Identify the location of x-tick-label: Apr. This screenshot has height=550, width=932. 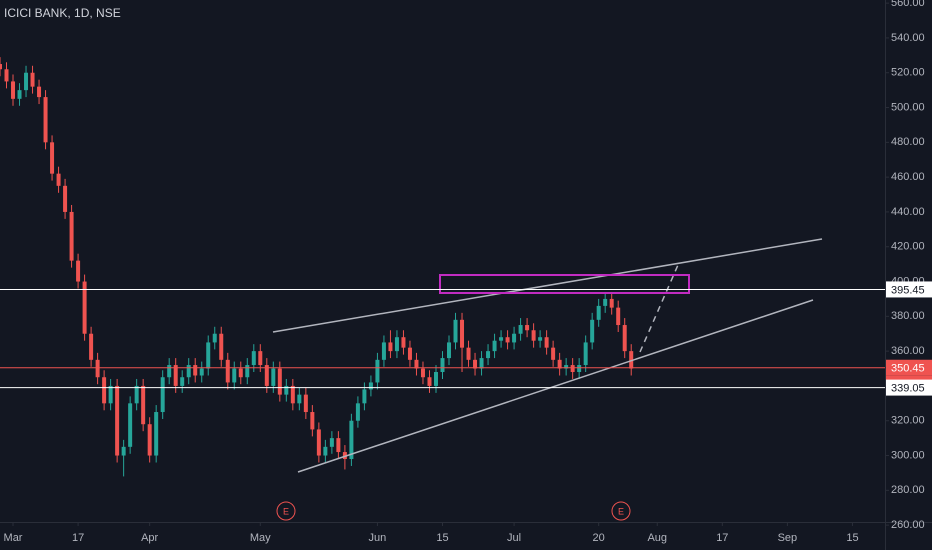
(149, 538).